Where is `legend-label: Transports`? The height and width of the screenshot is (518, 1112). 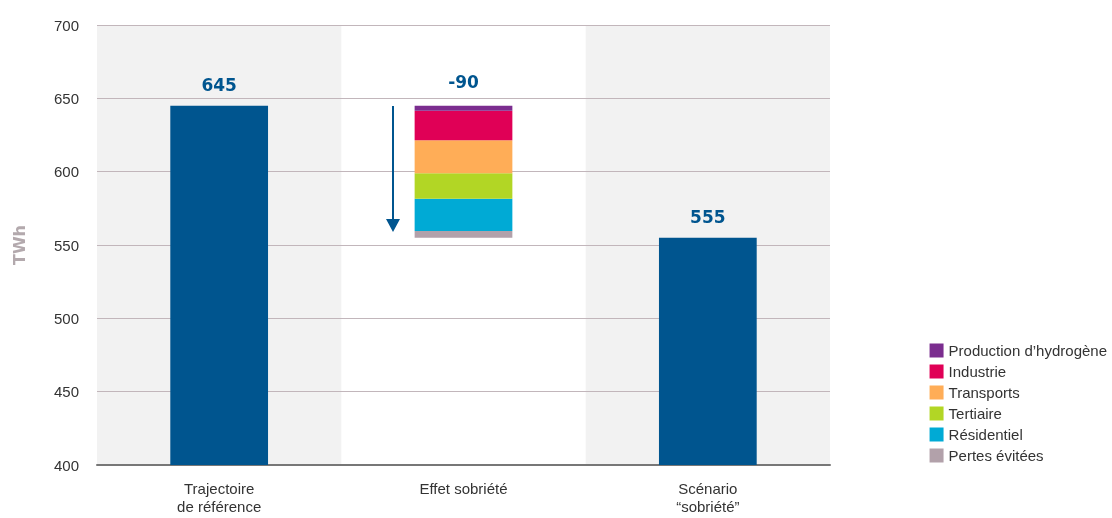 legend-label: Transports is located at coordinates (984, 392).